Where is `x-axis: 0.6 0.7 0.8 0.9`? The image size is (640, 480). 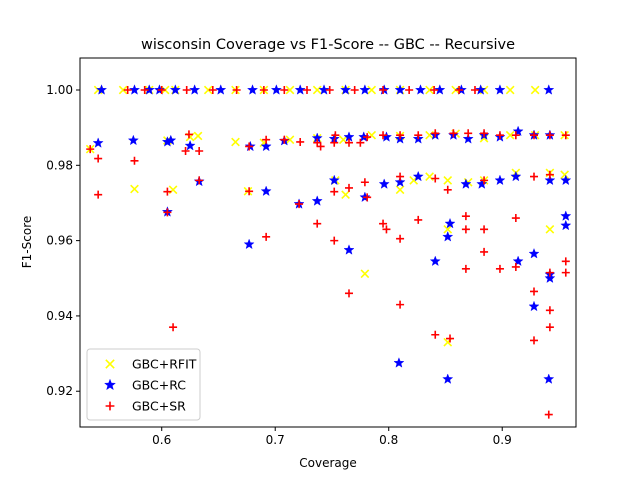
x-axis: 0.6 0.7 0.8 0.9 is located at coordinates (332, 437).